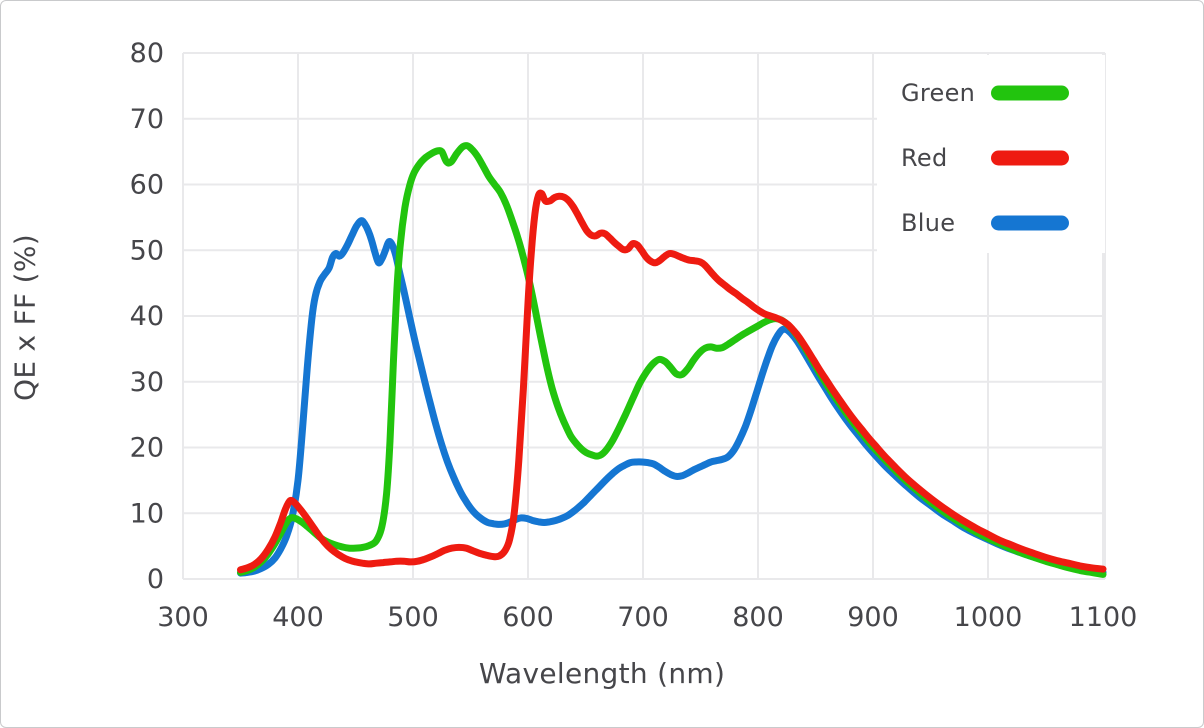  I want to click on legend-entry-red: Red, so click(991, 158).